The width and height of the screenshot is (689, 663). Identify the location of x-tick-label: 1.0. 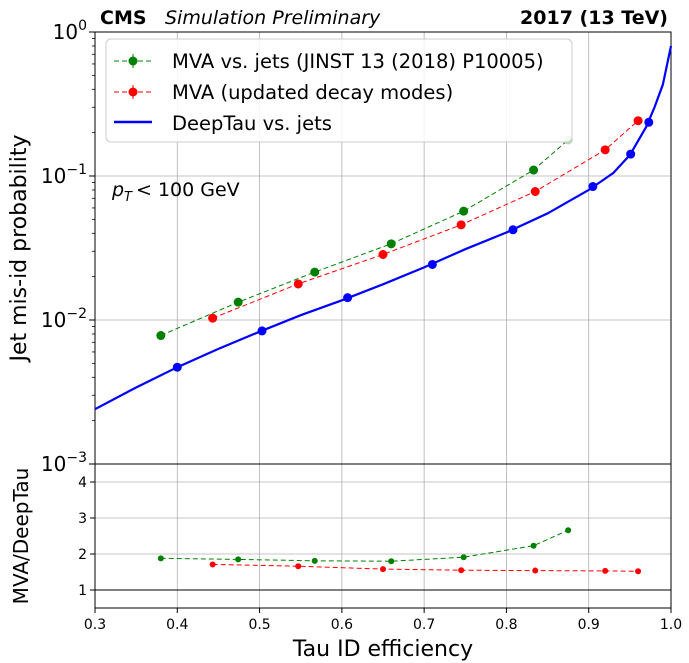
(671, 625).